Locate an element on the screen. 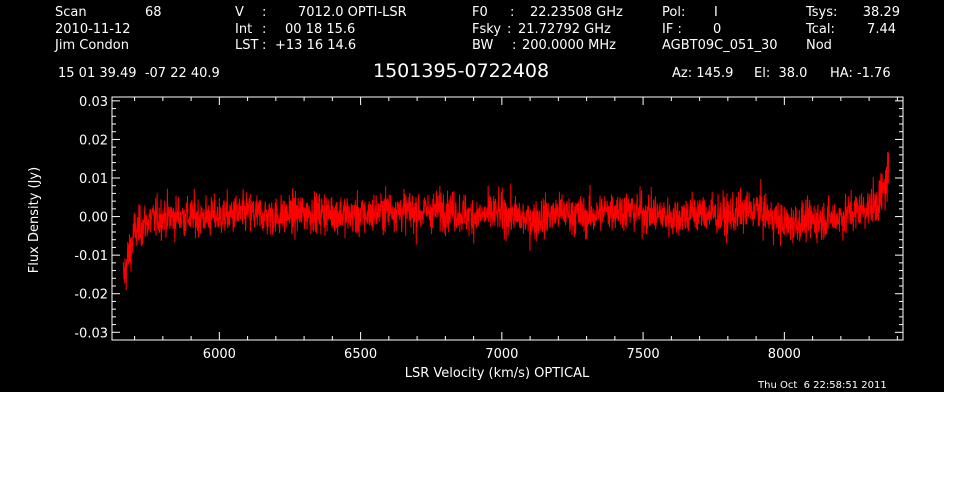  y-tick-label: 0.00 is located at coordinates (93, 218).